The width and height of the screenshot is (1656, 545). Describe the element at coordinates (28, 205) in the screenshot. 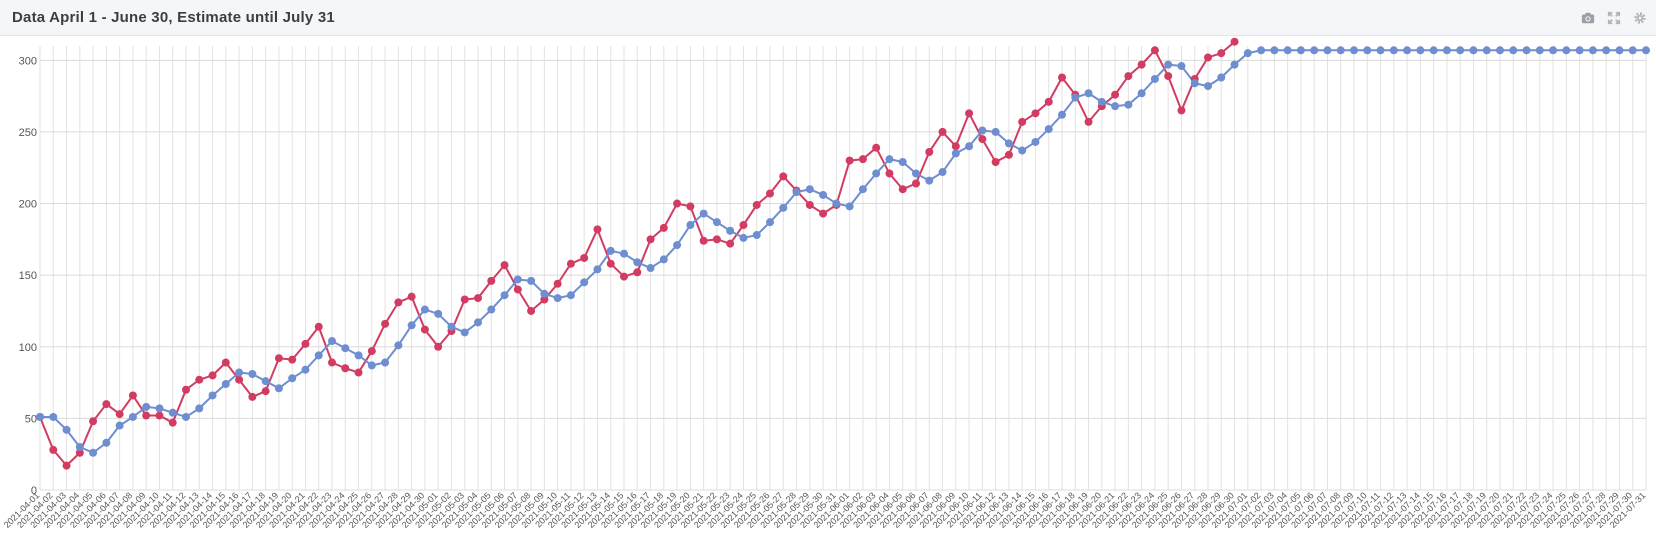

I see `y-tick-label: 200` at that location.